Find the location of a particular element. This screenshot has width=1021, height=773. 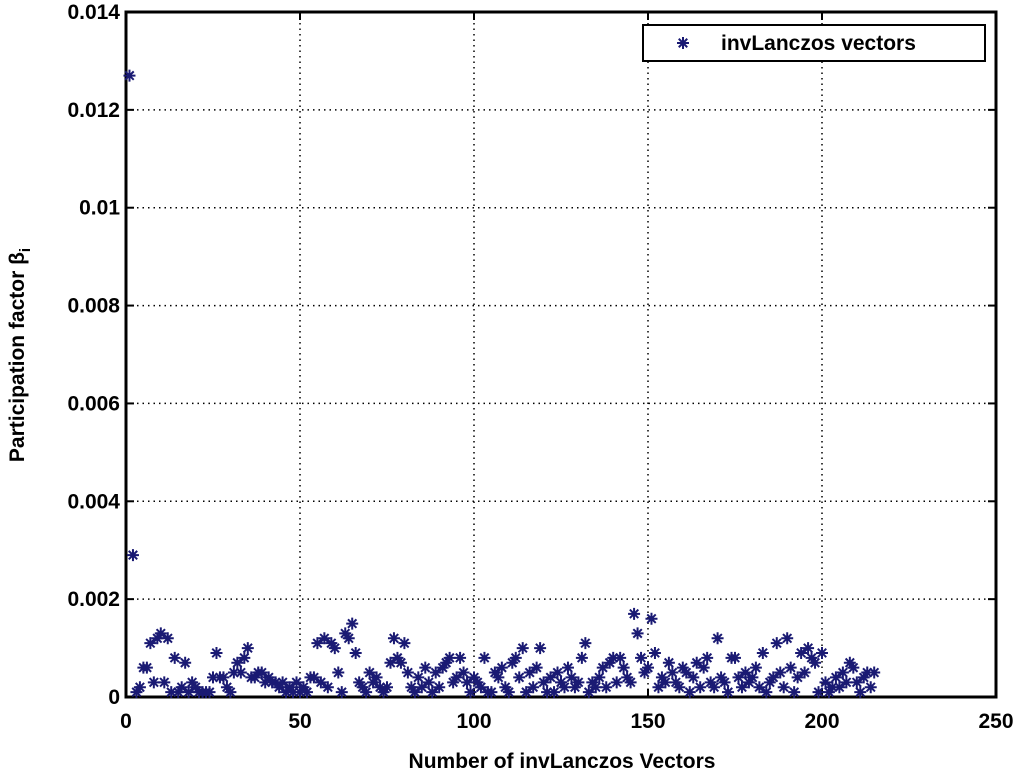

x-axis-label: Number of invLanczos Vectors is located at coordinates (562, 761).